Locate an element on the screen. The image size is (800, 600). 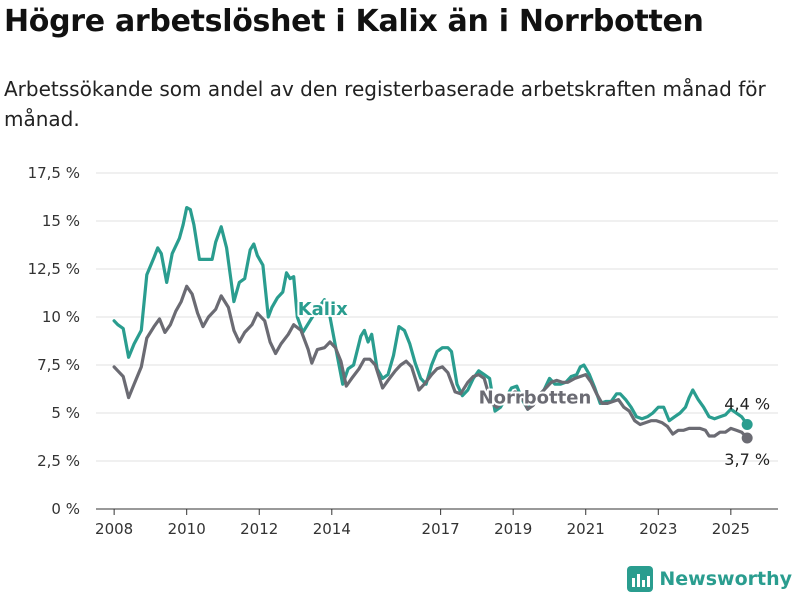
x-tick-label: 2021 is located at coordinates (586, 529).